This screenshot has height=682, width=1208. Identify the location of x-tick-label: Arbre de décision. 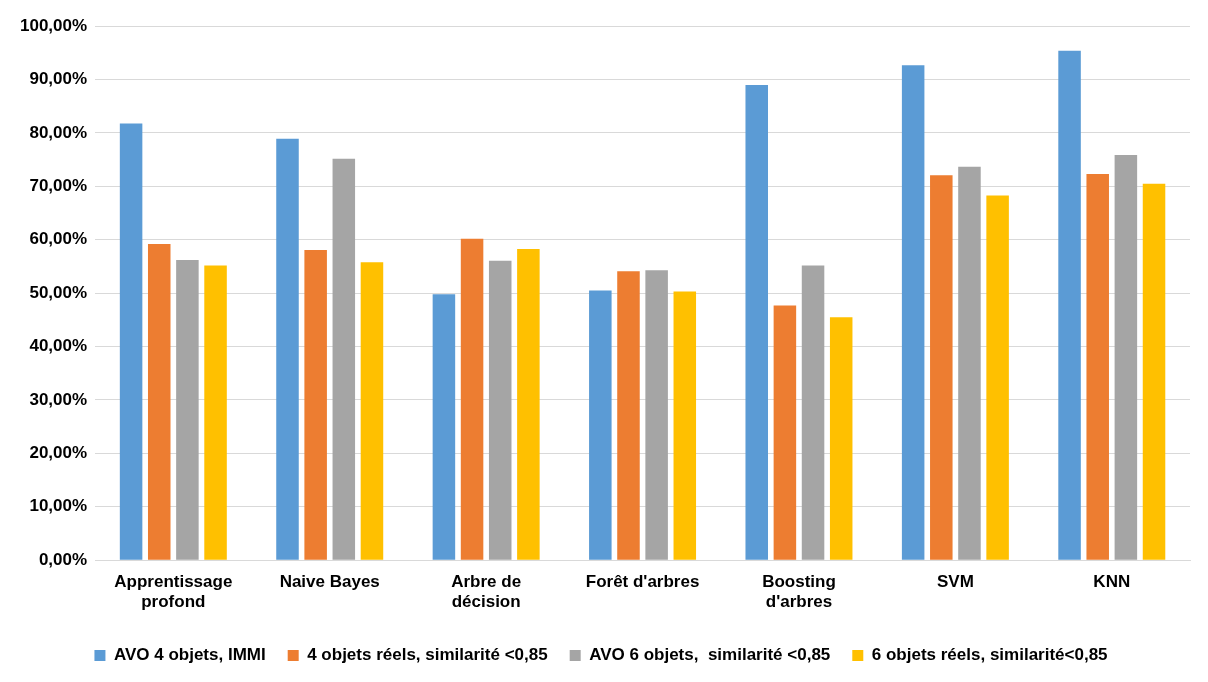
(486, 592).